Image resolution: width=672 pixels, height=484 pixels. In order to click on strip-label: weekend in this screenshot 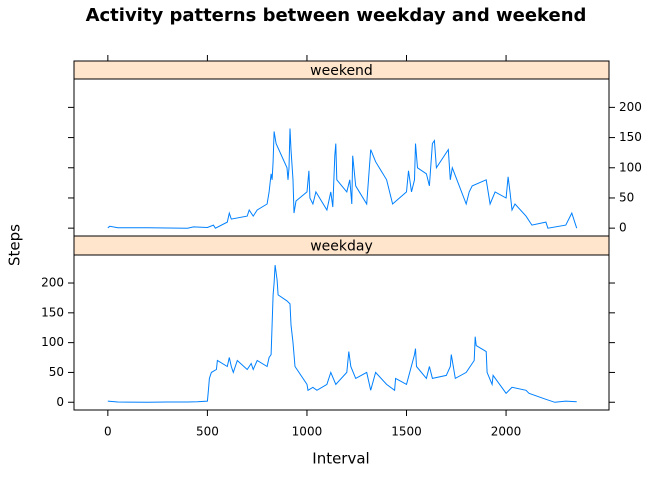, I will do `click(341, 71)`.